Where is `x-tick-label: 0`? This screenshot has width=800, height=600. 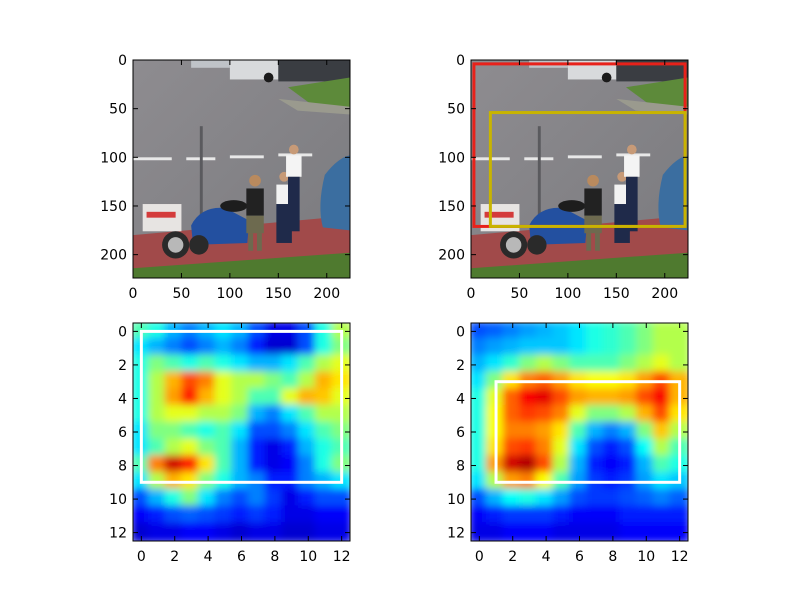 x-tick-label: 0 is located at coordinates (471, 294).